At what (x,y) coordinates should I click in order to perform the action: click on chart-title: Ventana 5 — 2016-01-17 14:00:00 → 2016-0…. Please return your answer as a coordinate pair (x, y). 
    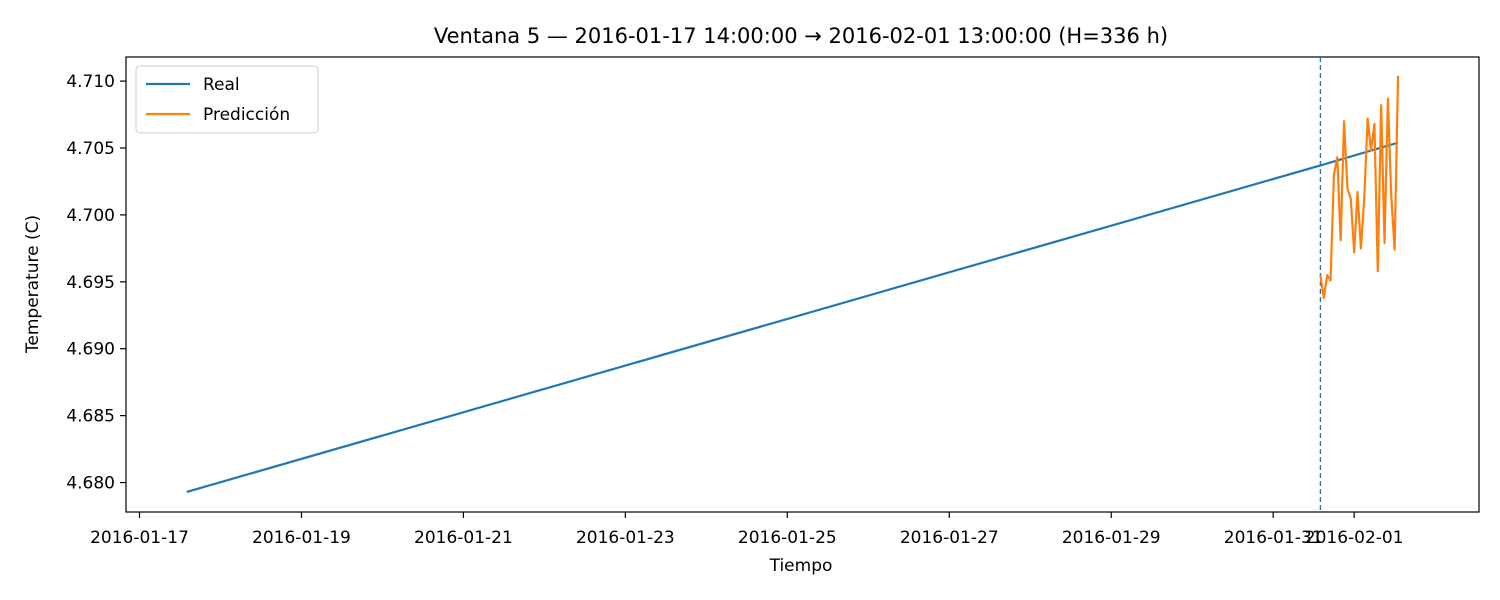
    Looking at the image, I should click on (801, 36).